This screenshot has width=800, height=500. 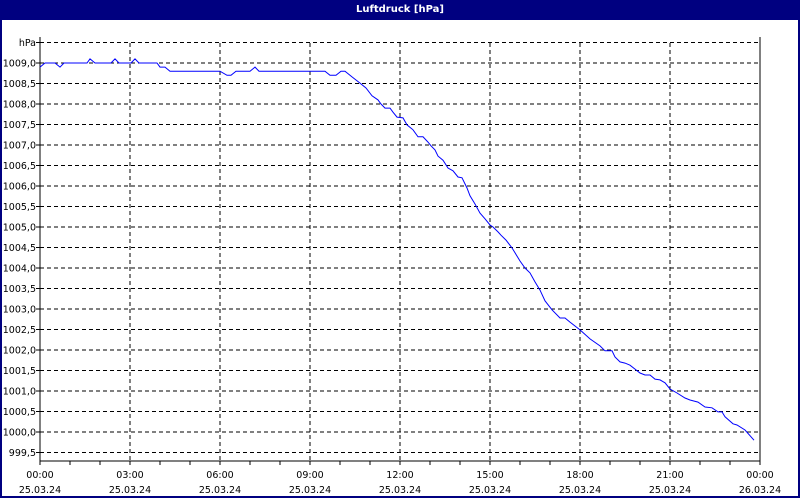 What do you see at coordinates (19, 146) in the screenshot?
I see `y-tick-label: 1007,0` at bounding box center [19, 146].